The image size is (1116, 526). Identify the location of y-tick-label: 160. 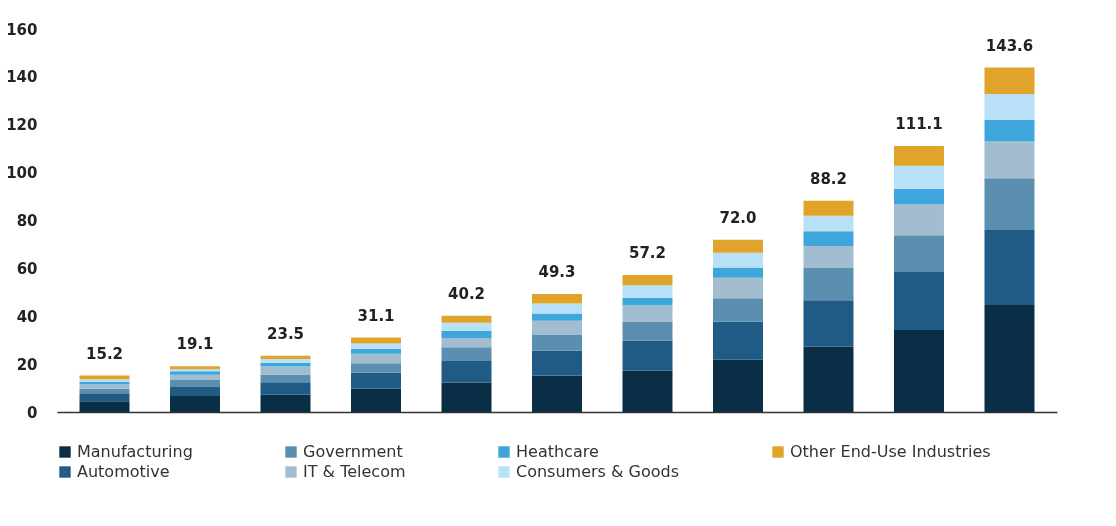
(22, 29).